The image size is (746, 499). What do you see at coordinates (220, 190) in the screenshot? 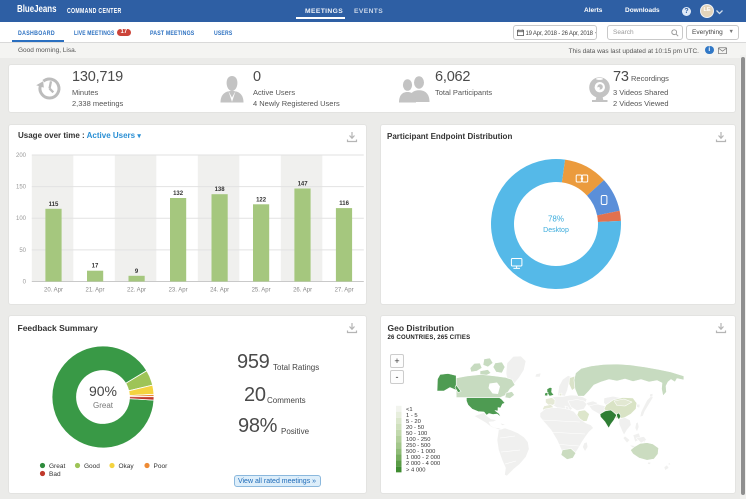
I see `svg-text: 138` at bounding box center [220, 190].